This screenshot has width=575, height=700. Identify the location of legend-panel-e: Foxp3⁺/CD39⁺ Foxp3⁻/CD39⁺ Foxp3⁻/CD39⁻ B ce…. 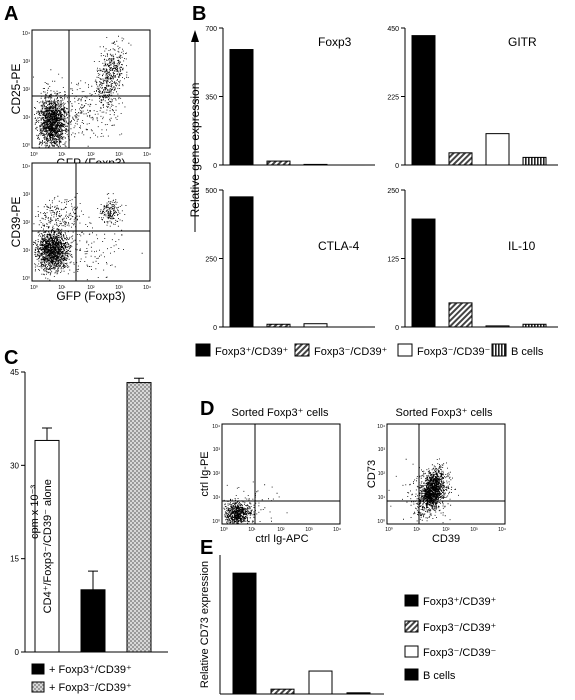
(450, 638).